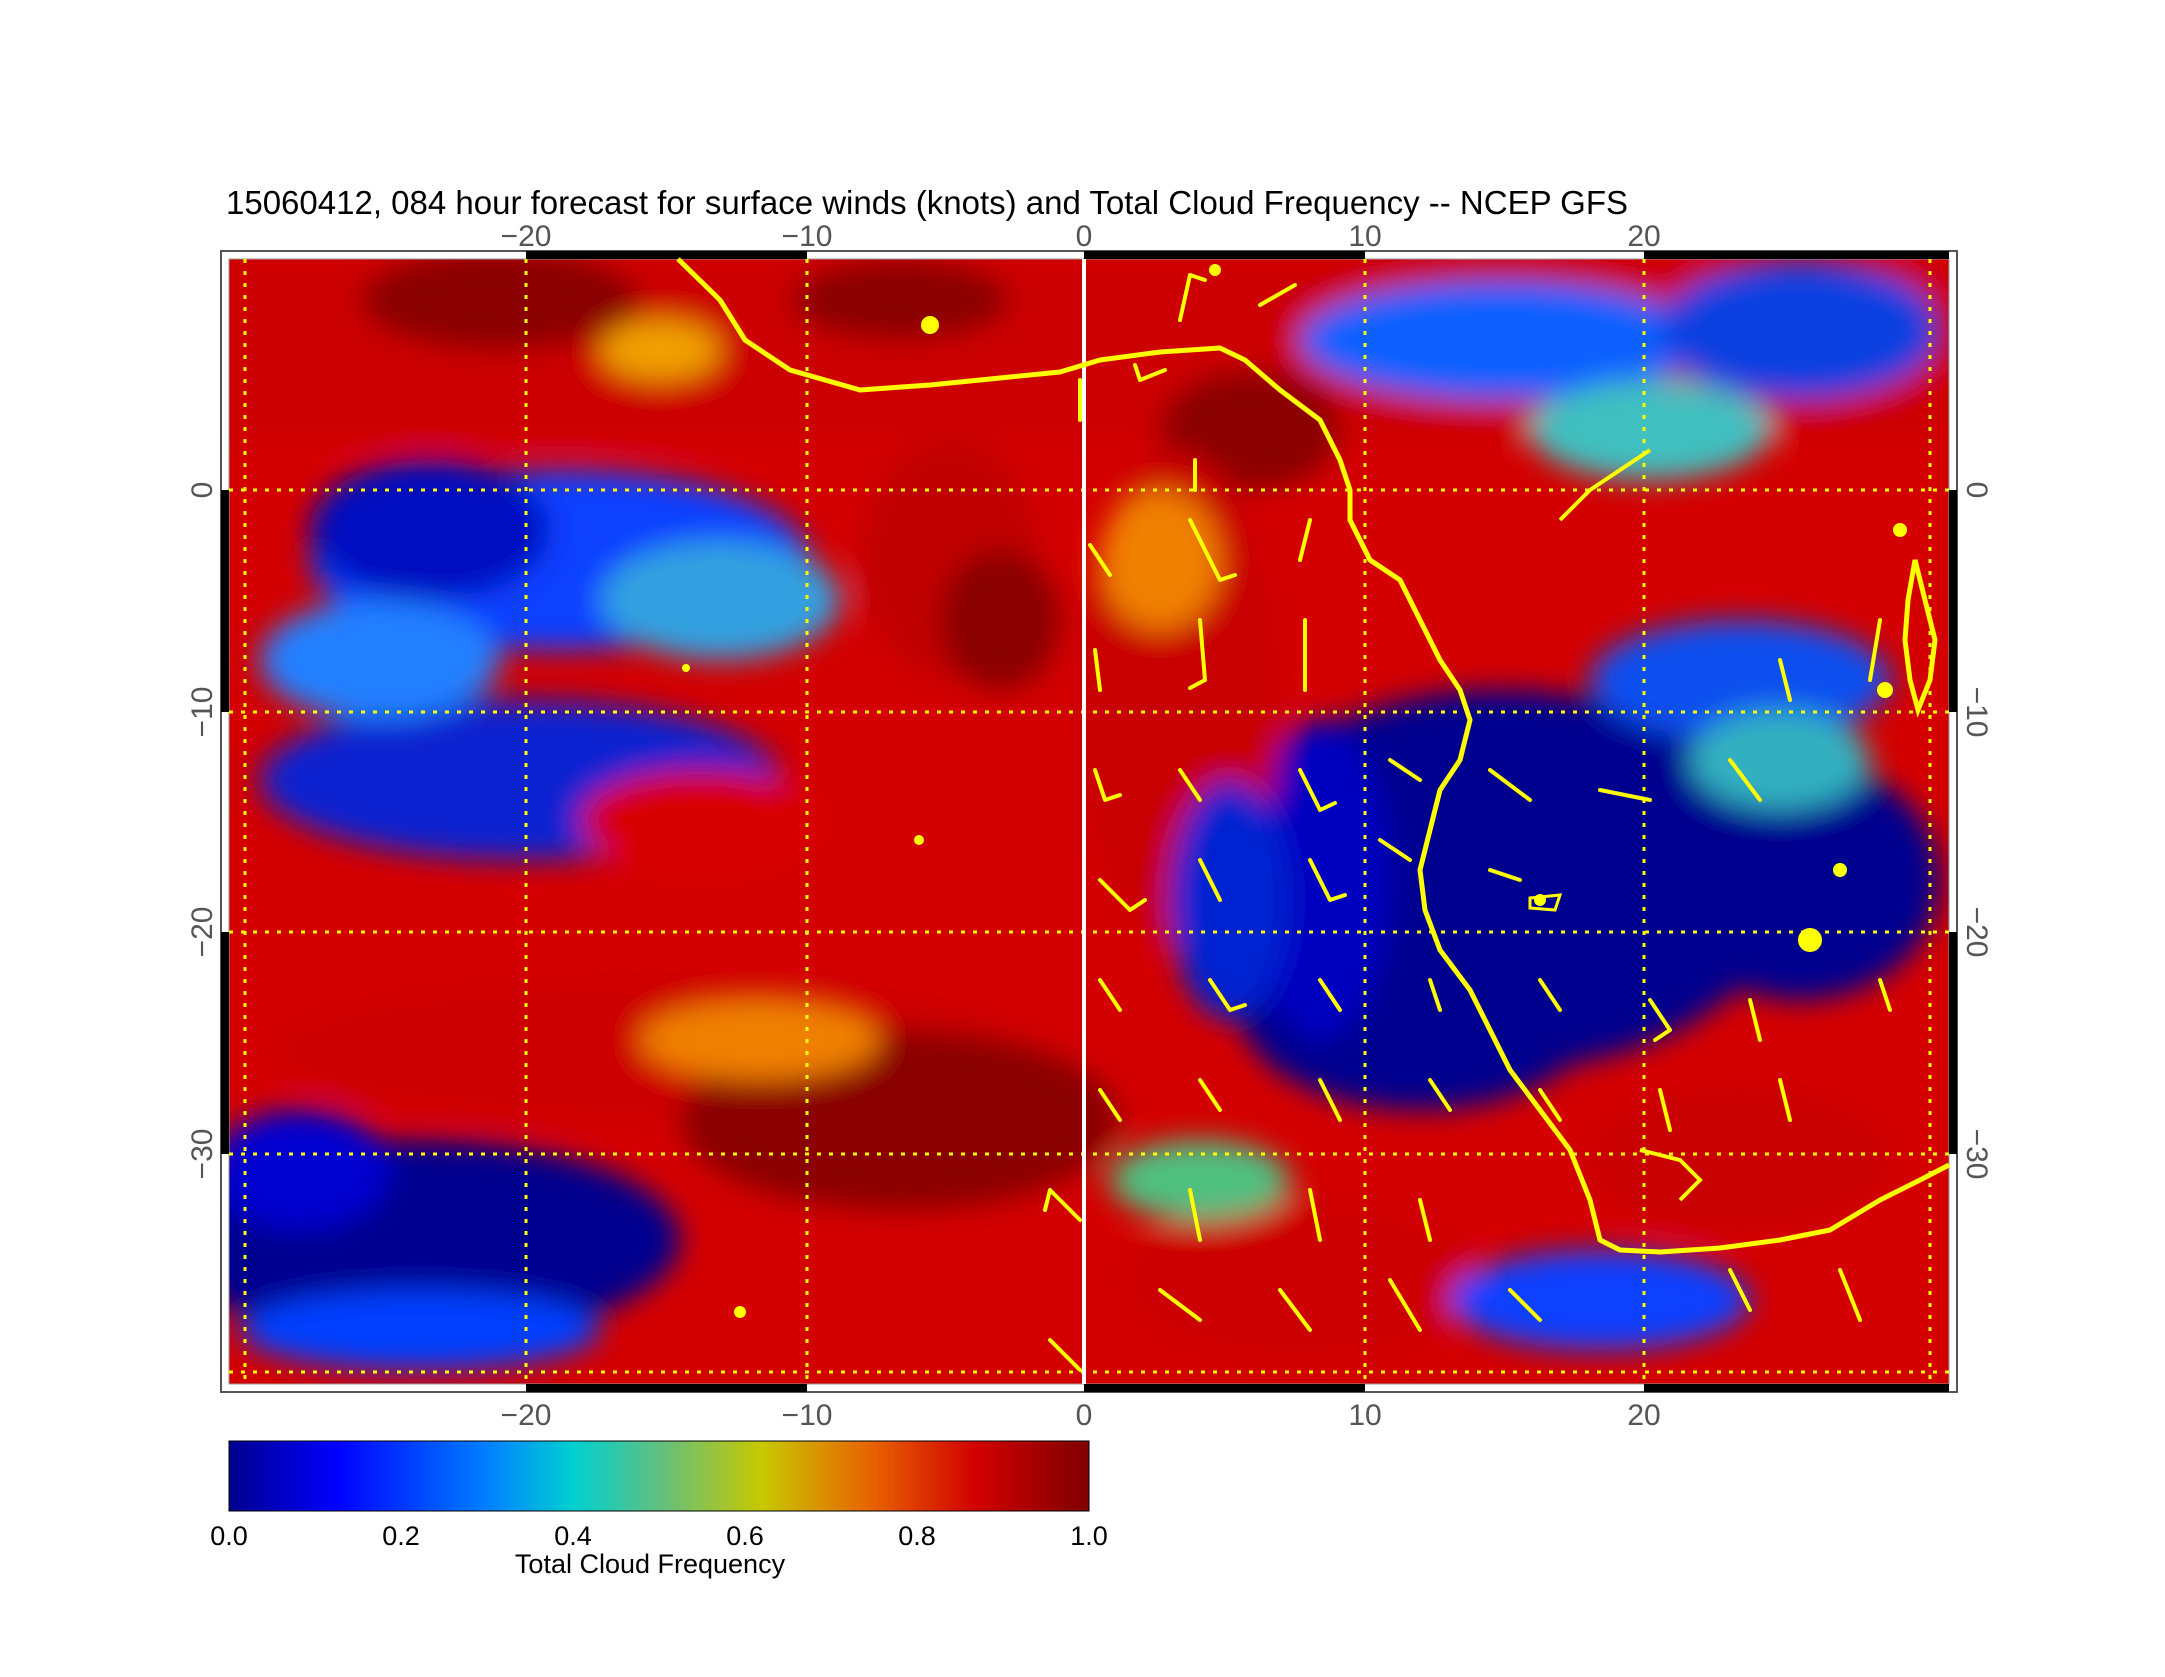 The height and width of the screenshot is (1677, 2165). Describe the element at coordinates (1976, 932) in the screenshot. I see `lat-label-right: −20` at that location.